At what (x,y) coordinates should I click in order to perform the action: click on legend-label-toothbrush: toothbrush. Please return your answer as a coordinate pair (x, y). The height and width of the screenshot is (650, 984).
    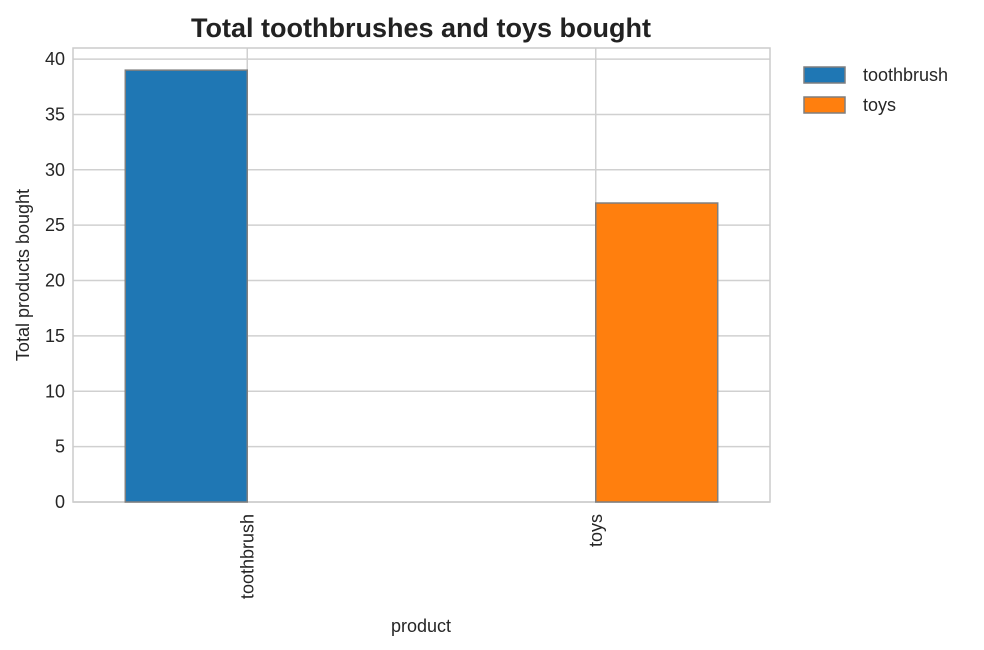
    Looking at the image, I should click on (905, 75).